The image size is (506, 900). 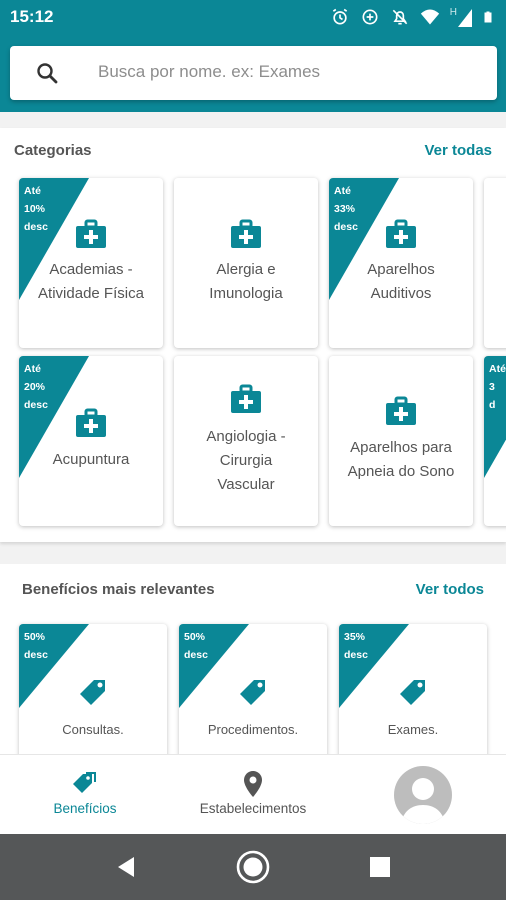 What do you see at coordinates (93, 729) in the screenshot?
I see `benefit-label: Consultas.` at bounding box center [93, 729].